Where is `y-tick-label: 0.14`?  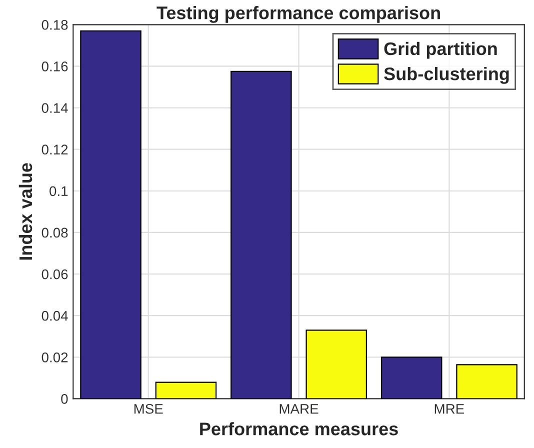 y-tick-label: 0.14 is located at coordinates (55, 108).